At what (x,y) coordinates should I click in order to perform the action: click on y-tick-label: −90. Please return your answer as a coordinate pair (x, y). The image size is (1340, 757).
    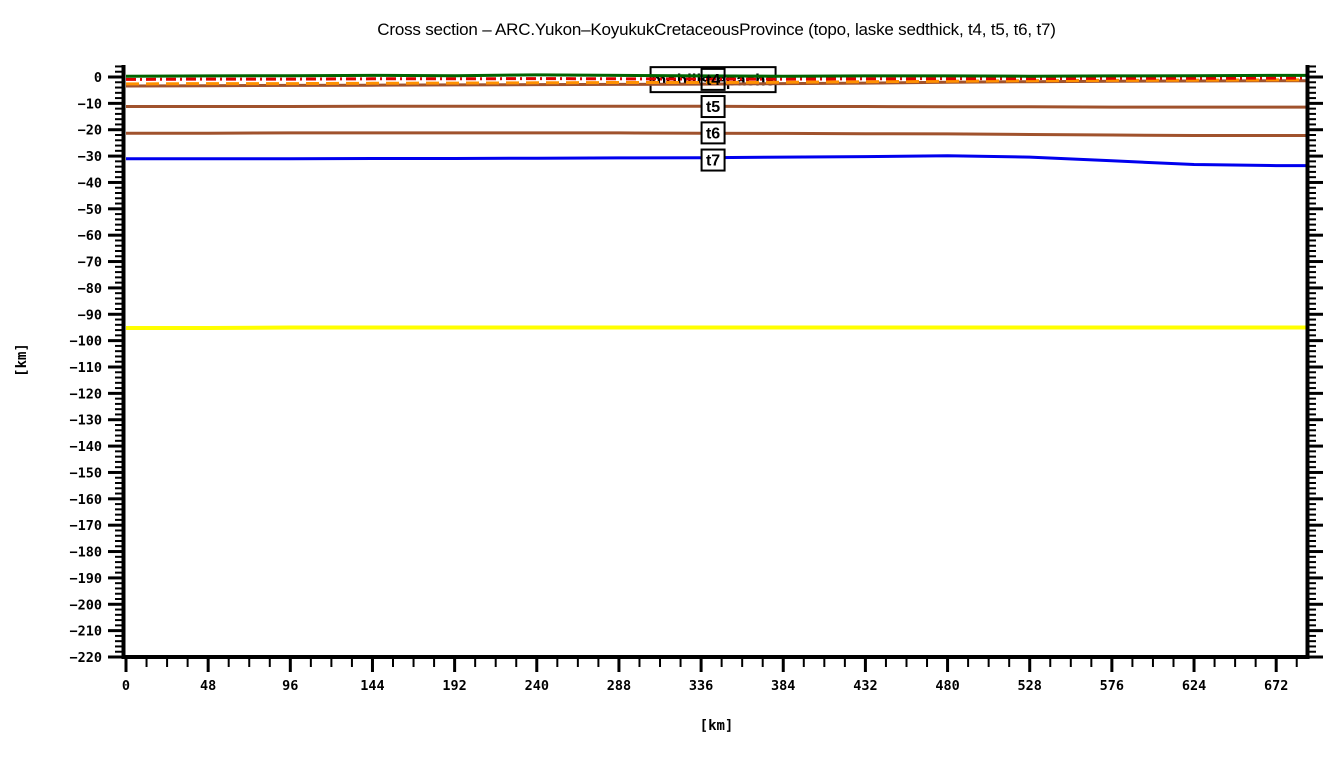
    Looking at the image, I should click on (90, 315).